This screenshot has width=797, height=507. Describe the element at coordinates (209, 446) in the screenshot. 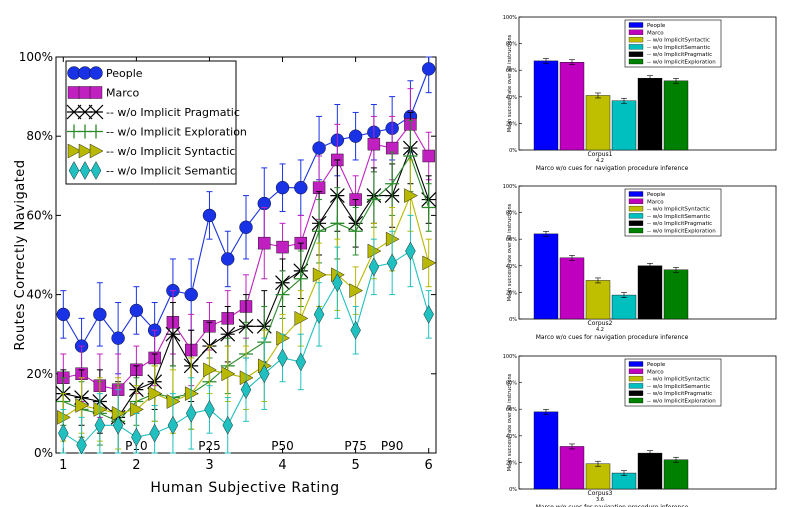

I see `percentile-label: P25` at that location.